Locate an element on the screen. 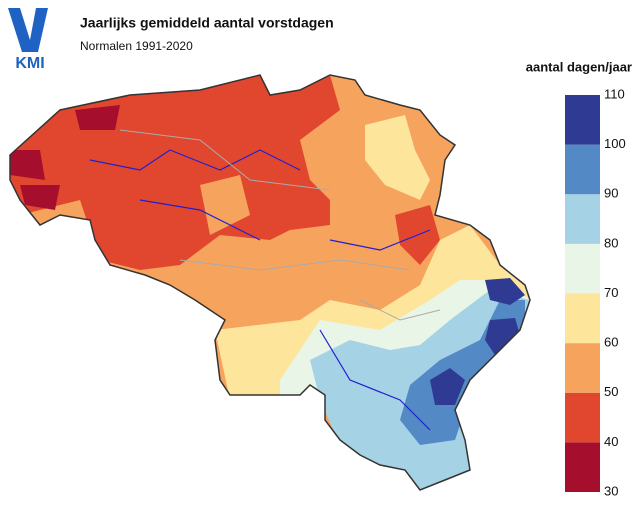 This screenshot has width=640, height=507. logo-text: KMI is located at coordinates (29, 63).